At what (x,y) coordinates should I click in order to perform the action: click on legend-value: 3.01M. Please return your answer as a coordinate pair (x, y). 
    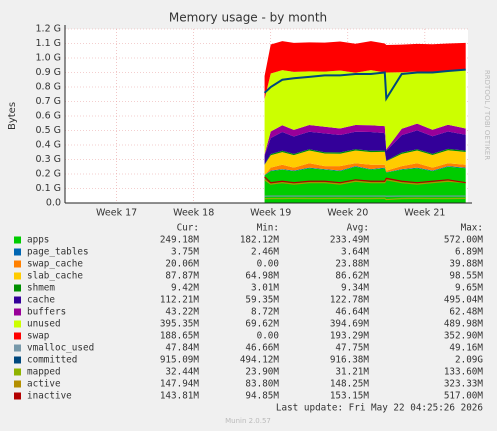
    Looking at the image, I should click on (265, 288).